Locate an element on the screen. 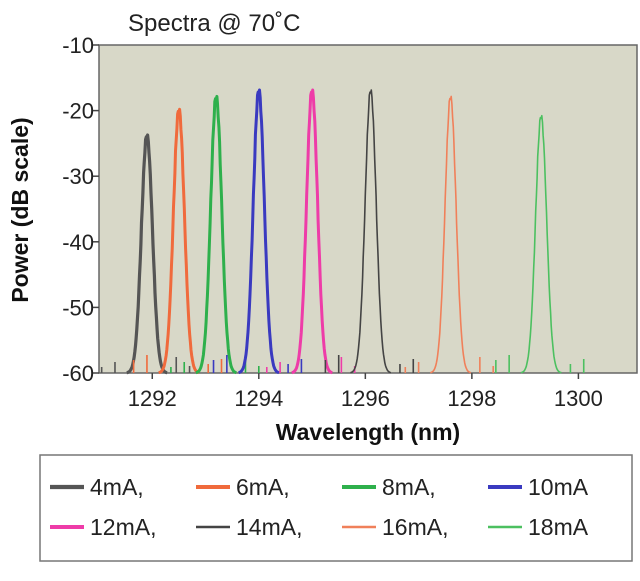  x-tick-label: 1294 is located at coordinates (258, 398).